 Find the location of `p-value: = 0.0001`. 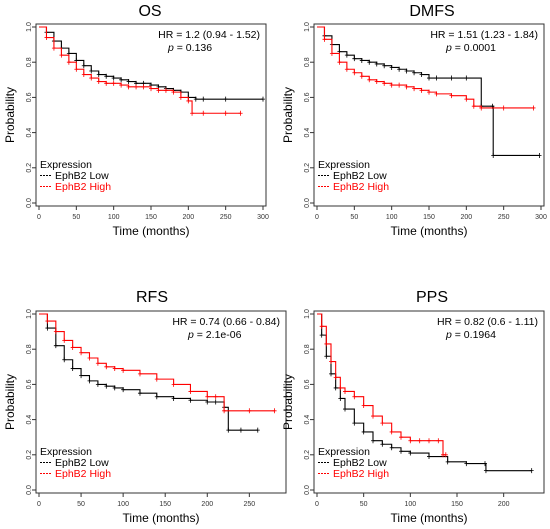

p-value: = 0.0001 is located at coordinates (474, 48).